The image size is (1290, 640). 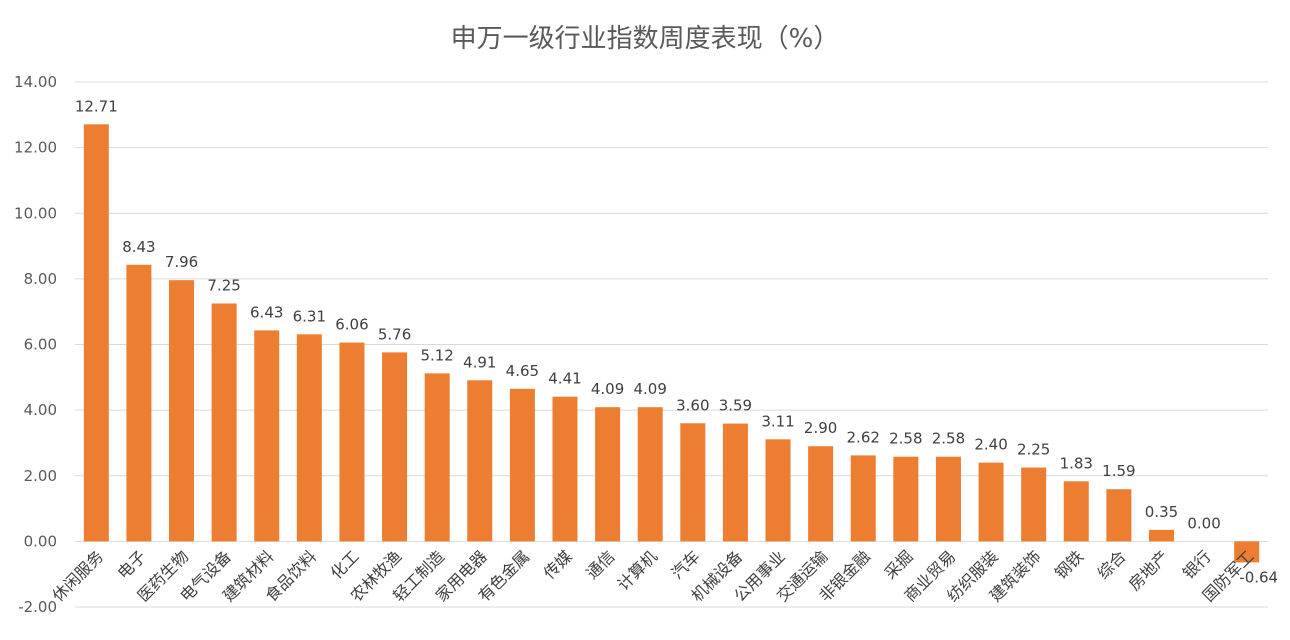 What do you see at coordinates (558, 565) in the screenshot?
I see `x-tick-label: 传媒` at bounding box center [558, 565].